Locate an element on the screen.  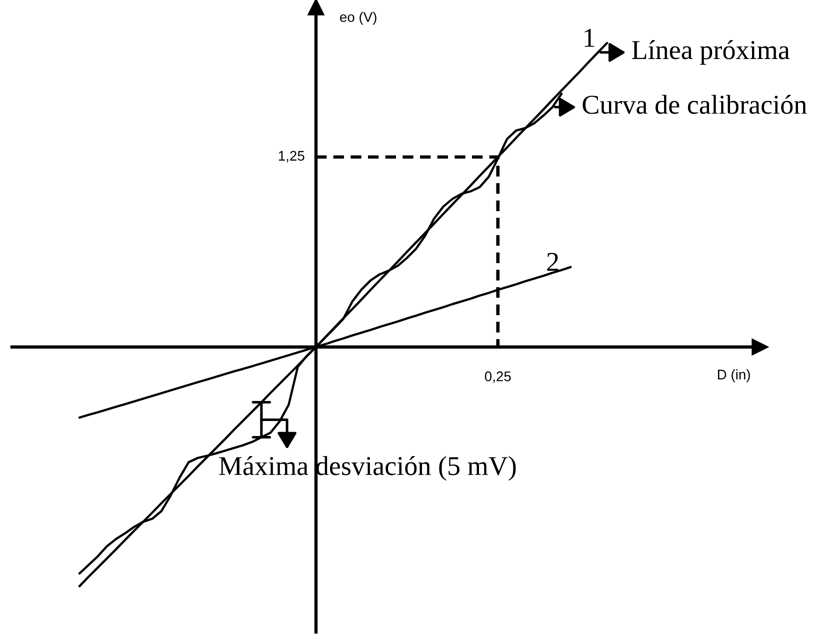
text: D (in) is located at coordinates (734, 375).